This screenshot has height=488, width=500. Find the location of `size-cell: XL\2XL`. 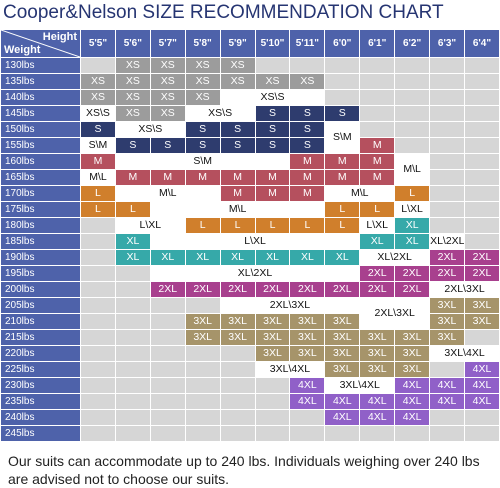

size-cell: XL\2XL is located at coordinates (447, 241).